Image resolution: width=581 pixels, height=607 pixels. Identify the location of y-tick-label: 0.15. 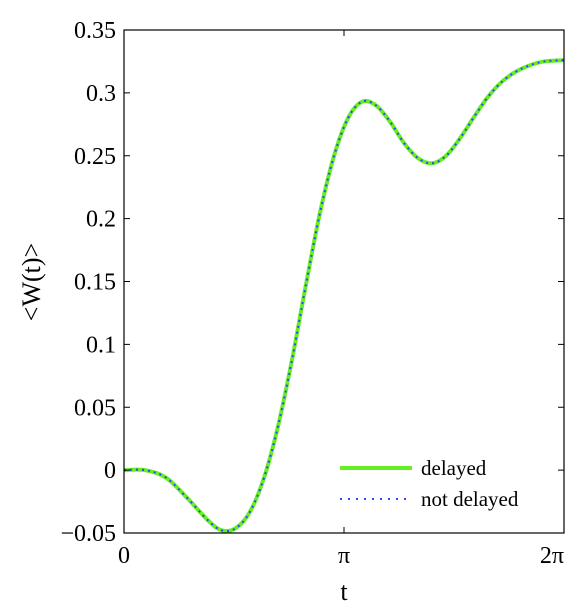
(95, 283).